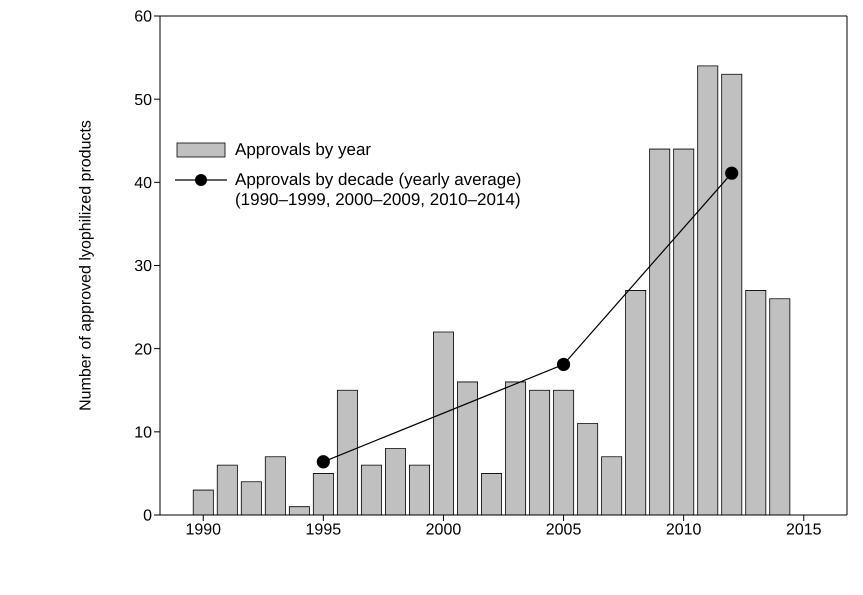  Describe the element at coordinates (444, 529) in the screenshot. I see `x-tick-label: 2000` at that location.